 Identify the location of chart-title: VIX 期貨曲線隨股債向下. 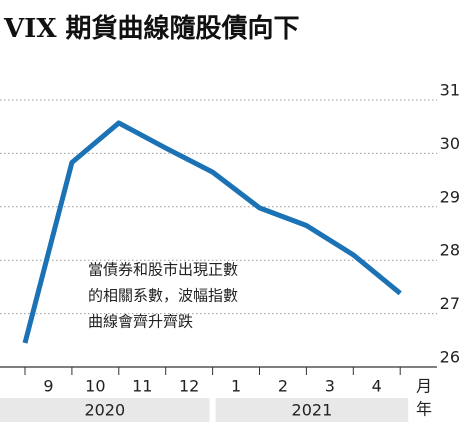
(151, 28).